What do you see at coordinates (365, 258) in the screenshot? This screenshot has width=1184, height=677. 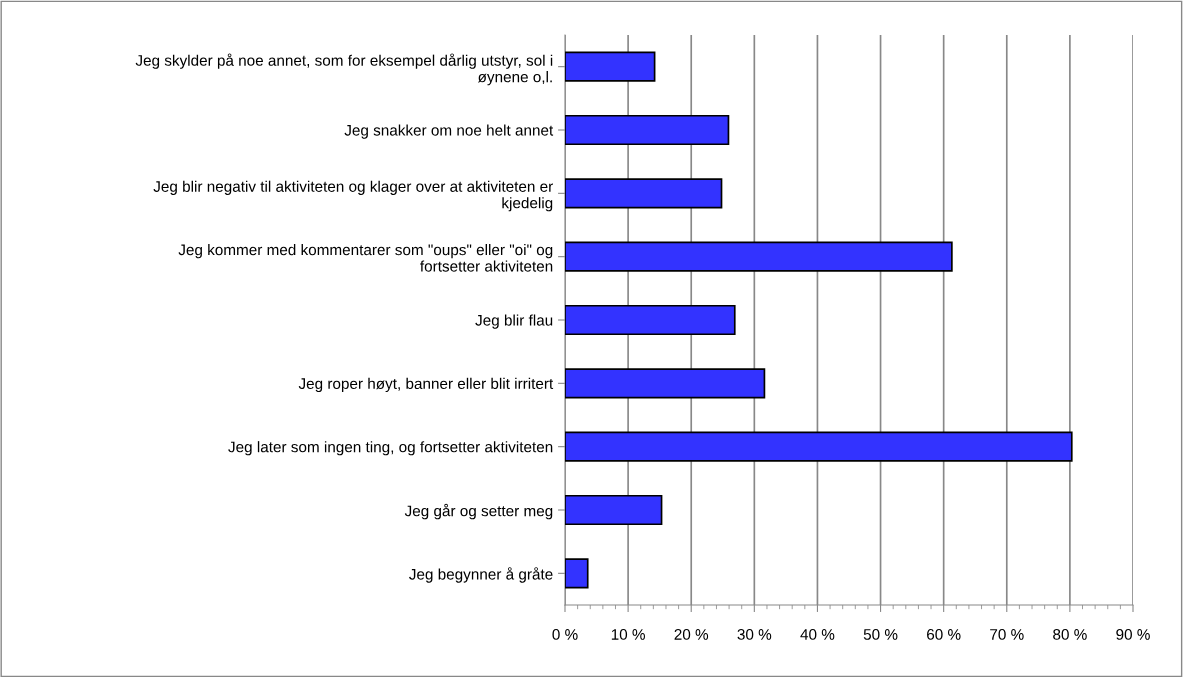 I see `y-tick-label: Jeg kommer med kommentarer som "oups" eller "oi" og fortsetter aktiviteten` at bounding box center [365, 258].